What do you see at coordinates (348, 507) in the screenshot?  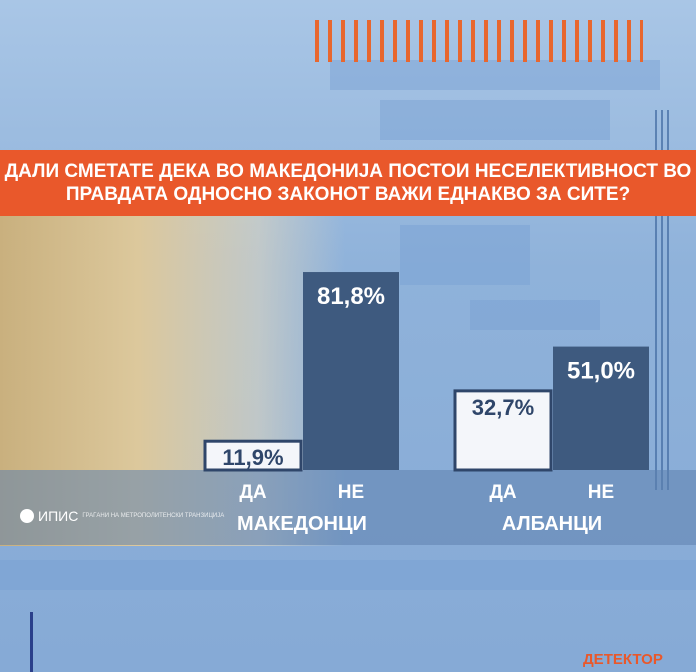 I see `axis-band` at bounding box center [348, 507].